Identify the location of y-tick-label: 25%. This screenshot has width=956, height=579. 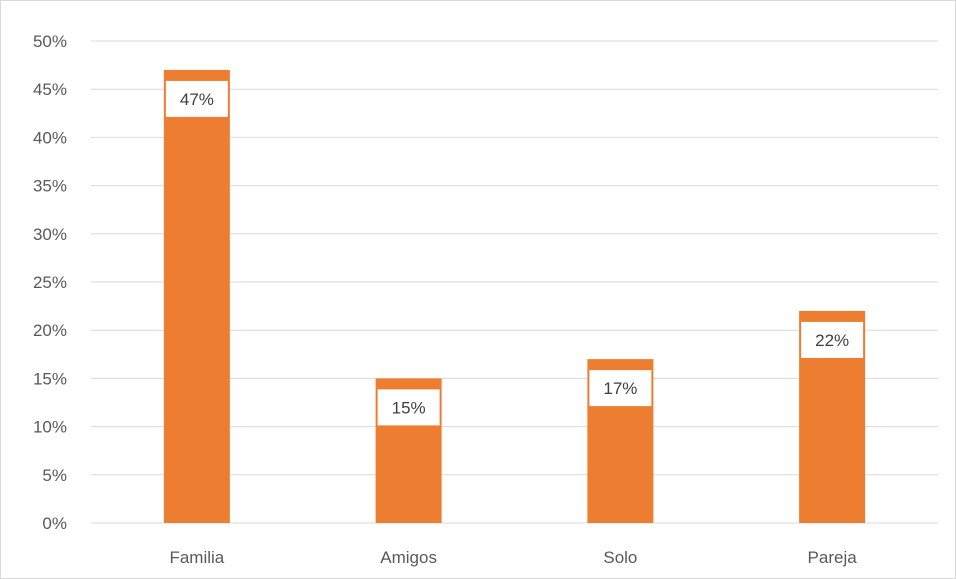
(50, 282).